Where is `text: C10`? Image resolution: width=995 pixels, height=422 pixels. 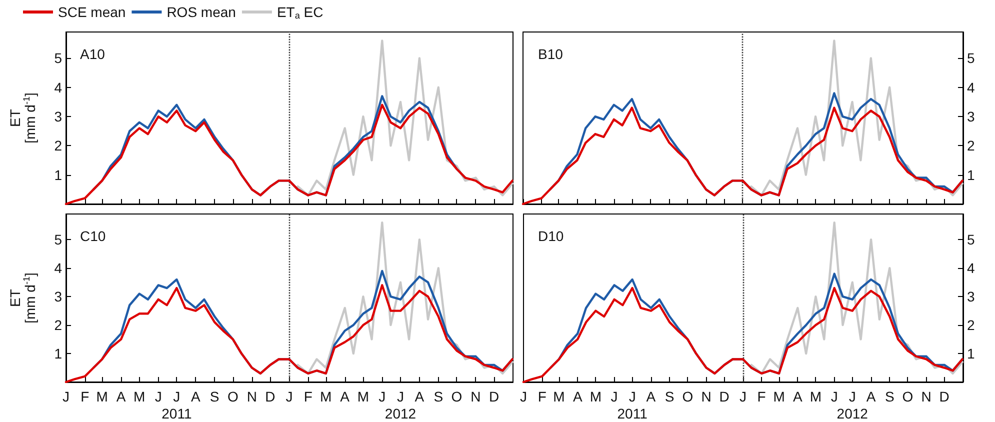 text: C10 is located at coordinates (93, 236).